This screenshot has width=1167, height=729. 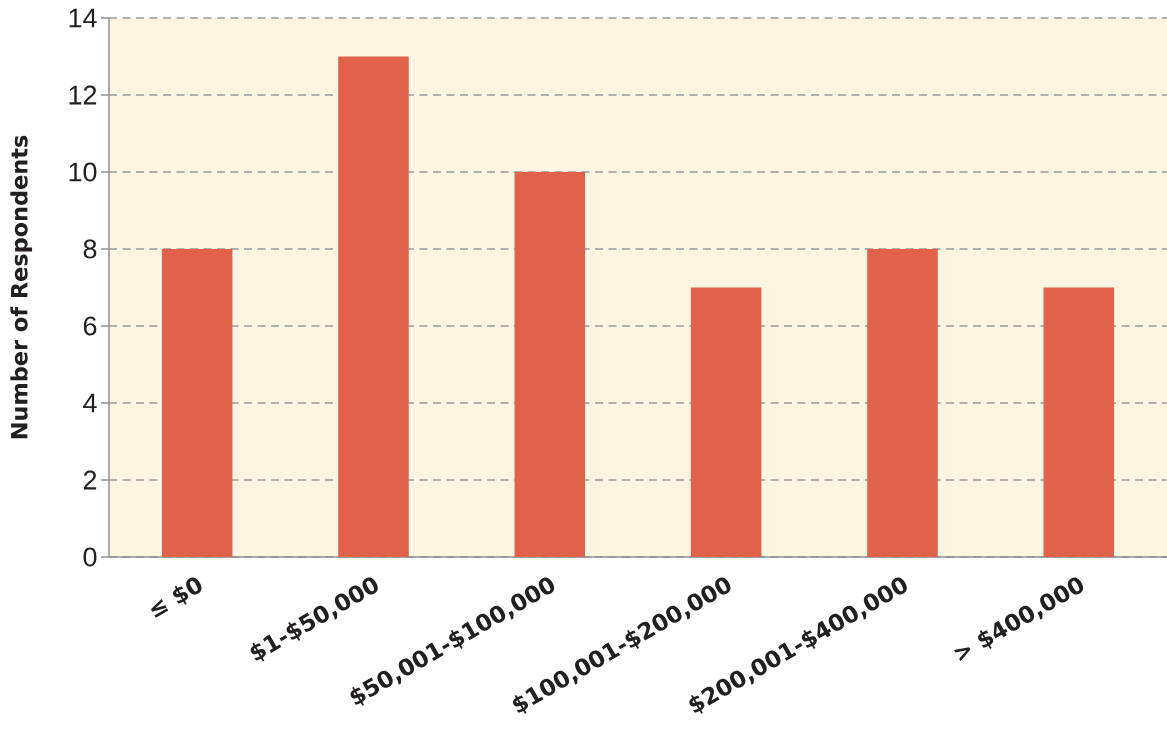 I want to click on y-tick-label: 12, so click(x=83, y=95).